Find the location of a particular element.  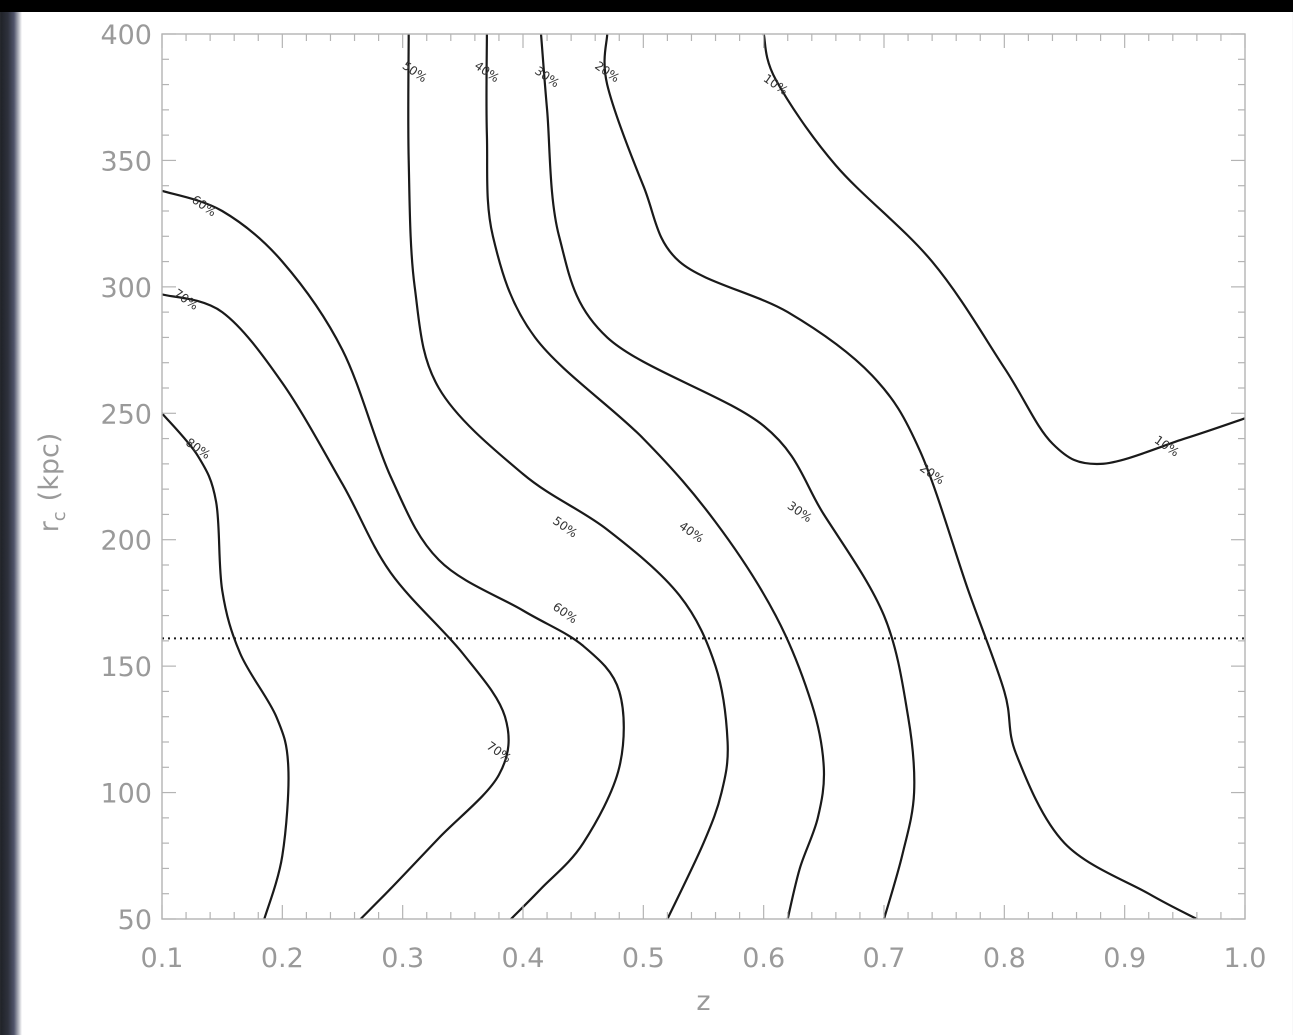

x-tick-label: 0.5 is located at coordinates (643, 958).